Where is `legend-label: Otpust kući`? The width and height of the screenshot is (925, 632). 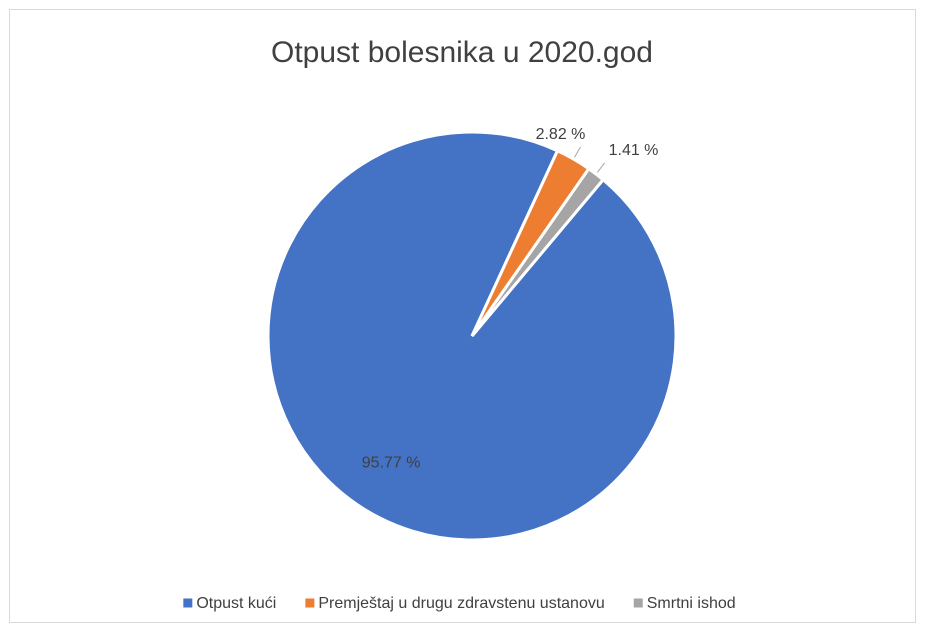 legend-label: Otpust kući is located at coordinates (236, 603).